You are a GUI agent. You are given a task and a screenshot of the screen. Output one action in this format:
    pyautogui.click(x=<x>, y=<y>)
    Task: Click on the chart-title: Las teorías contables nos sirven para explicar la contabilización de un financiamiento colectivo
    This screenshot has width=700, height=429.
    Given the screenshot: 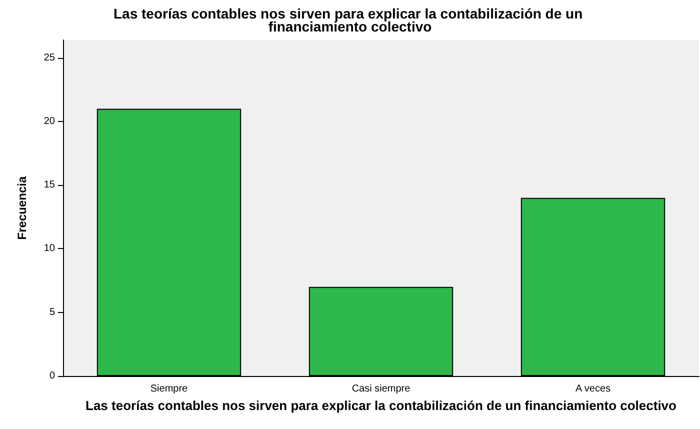 What is the action you would take?
    pyautogui.click(x=350, y=20)
    